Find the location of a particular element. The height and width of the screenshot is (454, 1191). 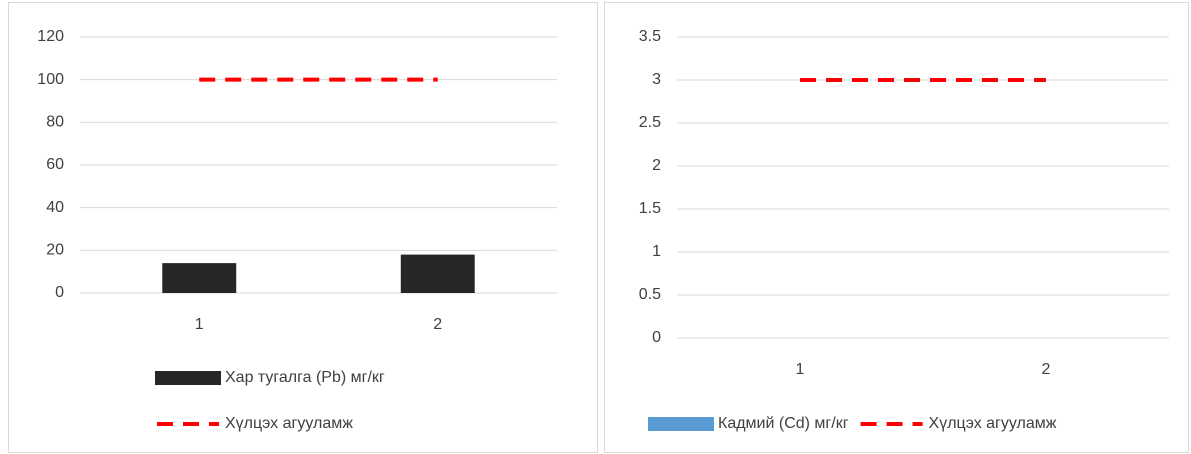

y-tick-label: 3.5 is located at coordinates (650, 36).